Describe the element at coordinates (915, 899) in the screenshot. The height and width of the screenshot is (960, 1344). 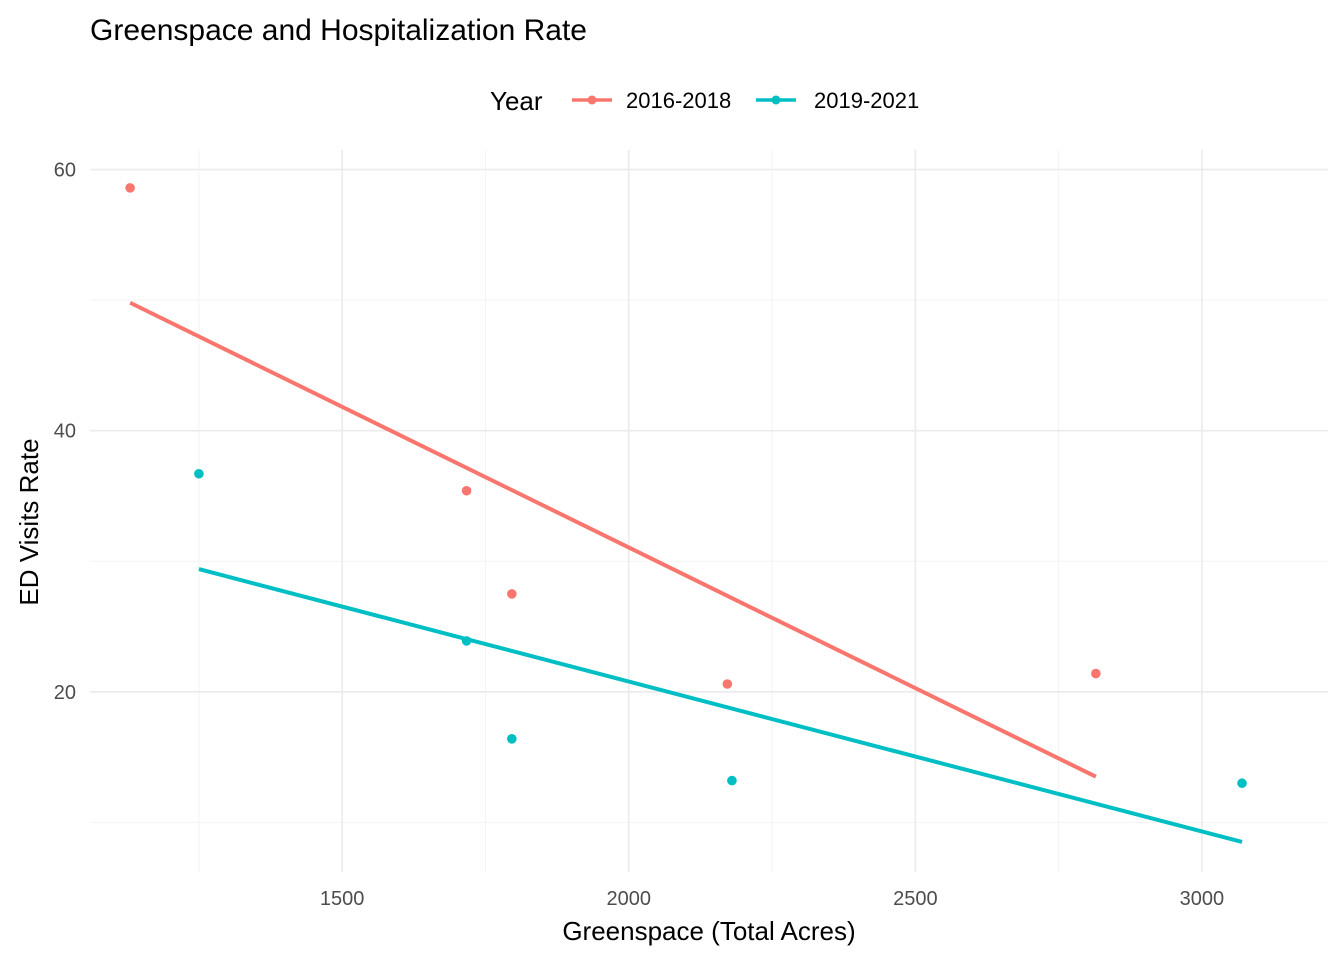
I see `x-tick-label: 2500` at that location.